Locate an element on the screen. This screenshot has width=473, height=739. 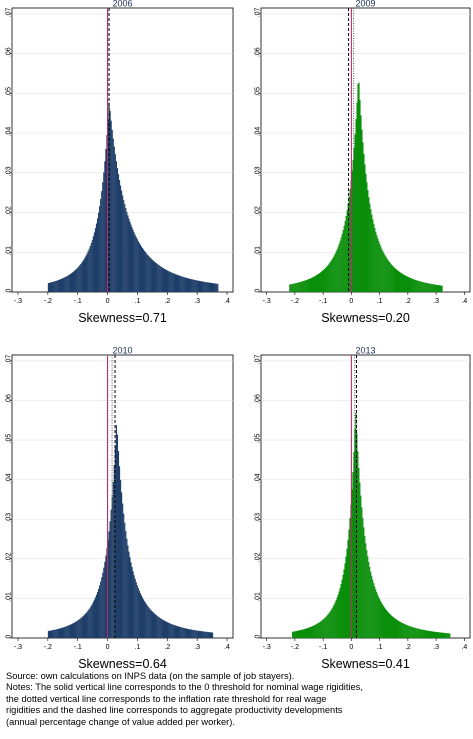
y-tick-label: .05 is located at coordinates (258, 439).